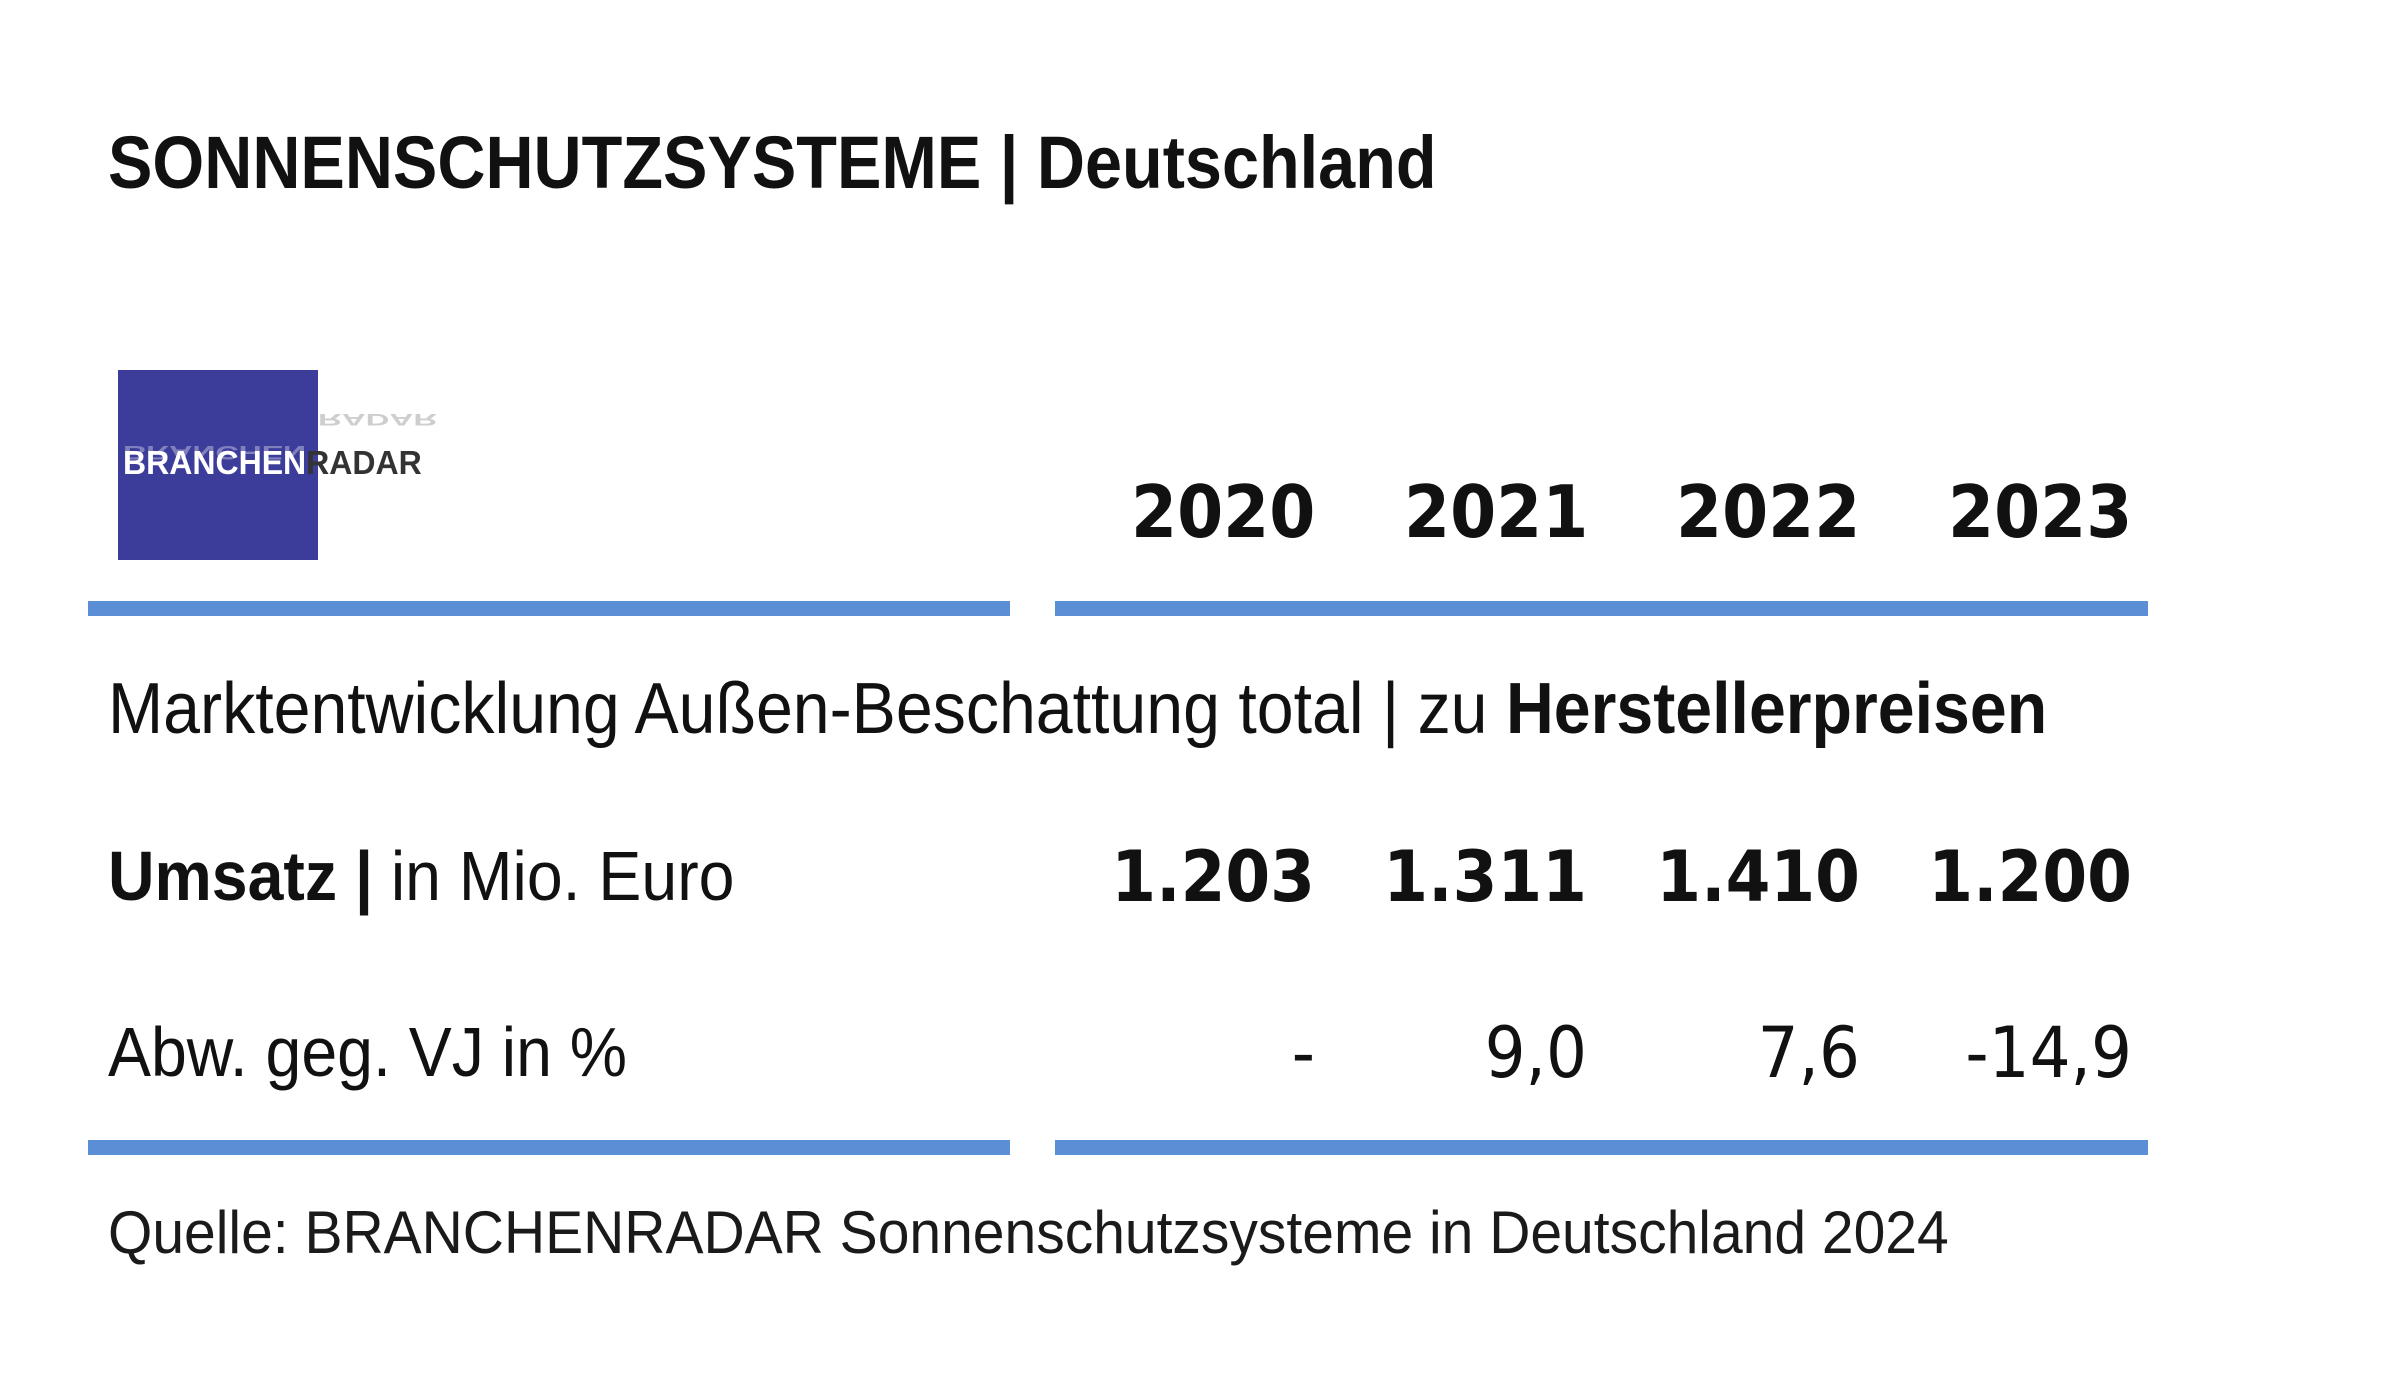  I want to click on row-label-umsatz-unit: in Mio. Euro, so click(553, 876).